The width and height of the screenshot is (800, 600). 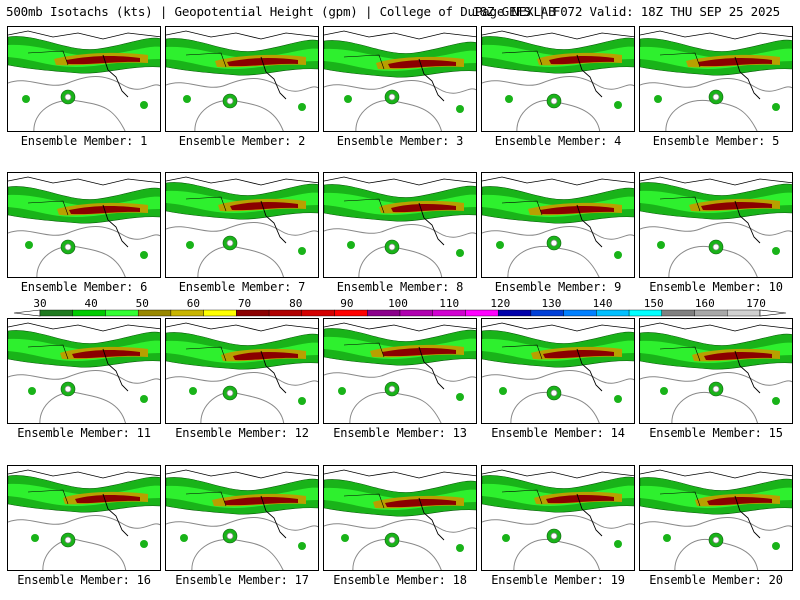 I want to click on colorbar-tick-label: 120, so click(x=500, y=303).